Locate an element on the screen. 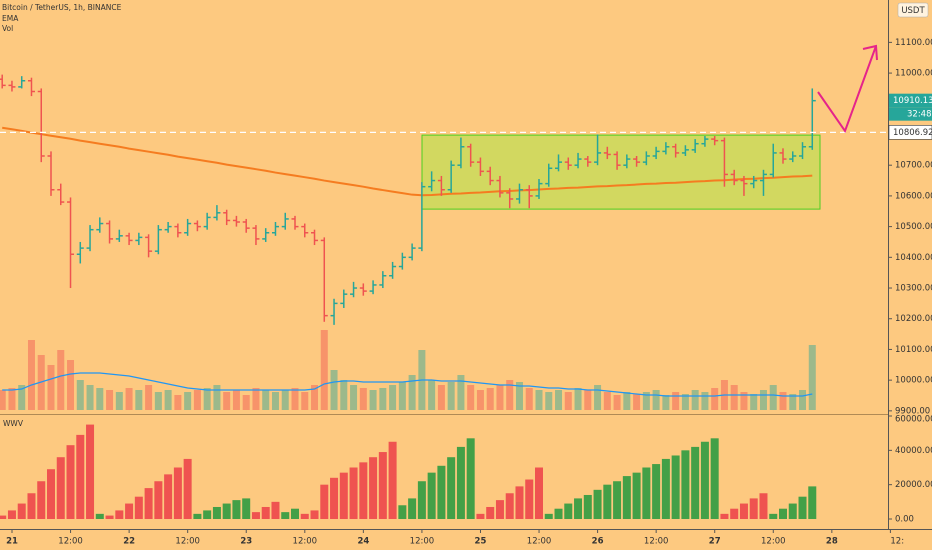  wwv-tick-label: 40000.00 is located at coordinates (913, 451).